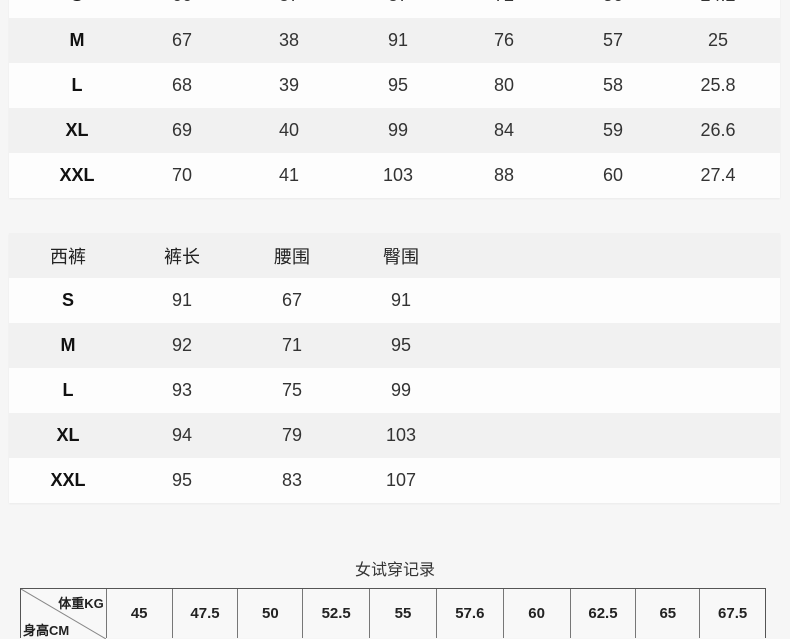 This screenshot has width=790, height=639. I want to click on value-cell: 57, so click(613, 40).